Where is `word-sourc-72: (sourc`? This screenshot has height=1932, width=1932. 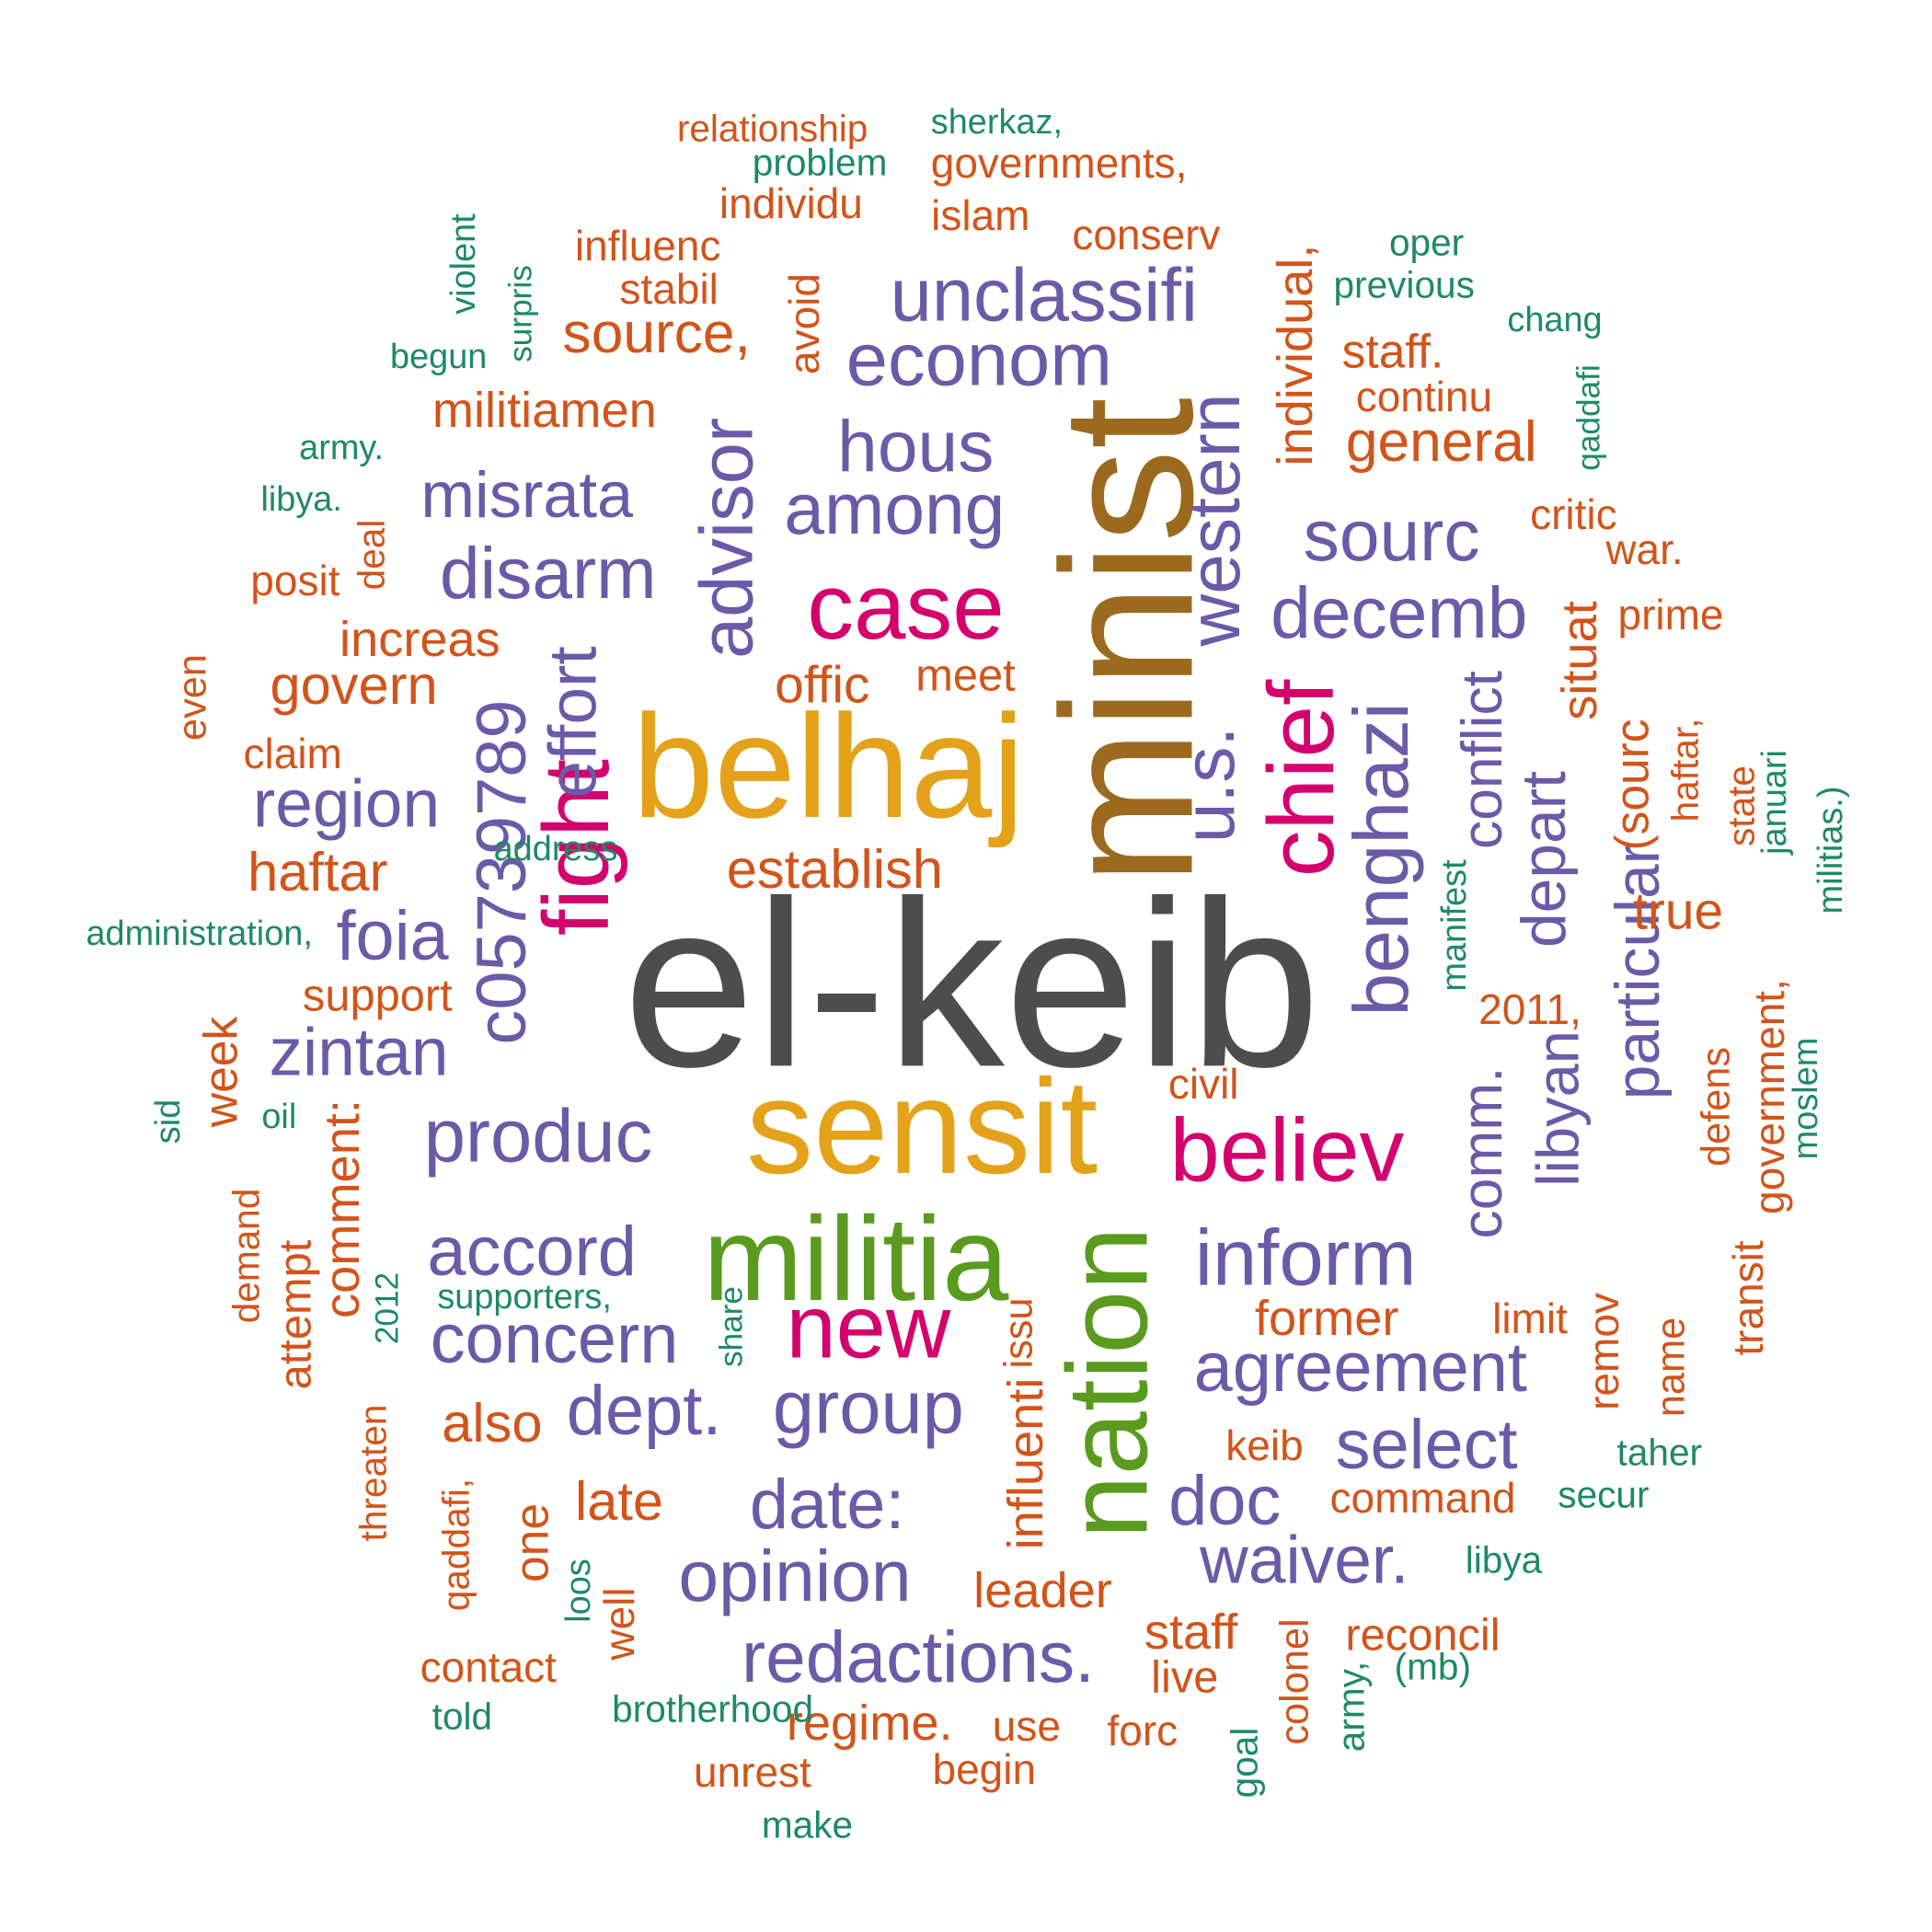 word-sourc-72: (sourc is located at coordinates (1631, 785).